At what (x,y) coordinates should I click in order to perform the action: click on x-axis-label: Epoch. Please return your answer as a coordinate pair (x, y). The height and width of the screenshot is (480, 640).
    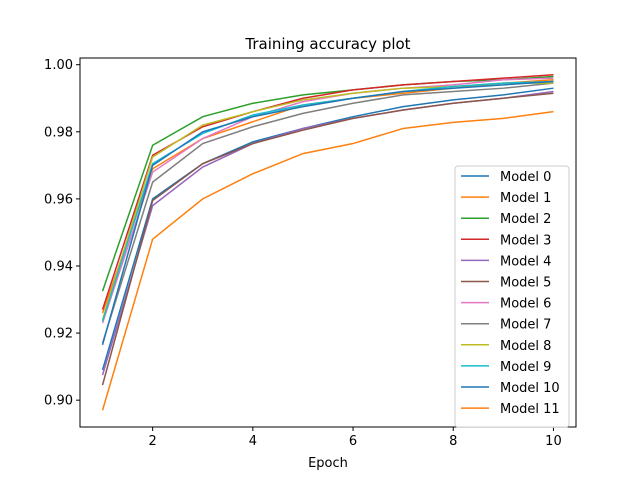
    Looking at the image, I should click on (328, 463).